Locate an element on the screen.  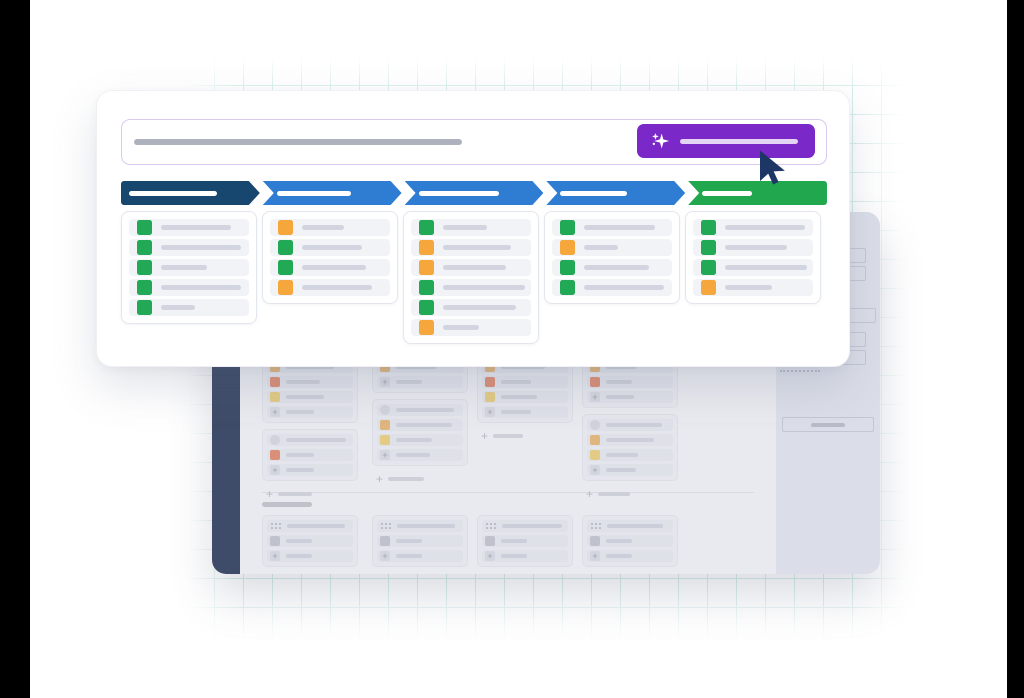
button-label-line is located at coordinates (739, 141).